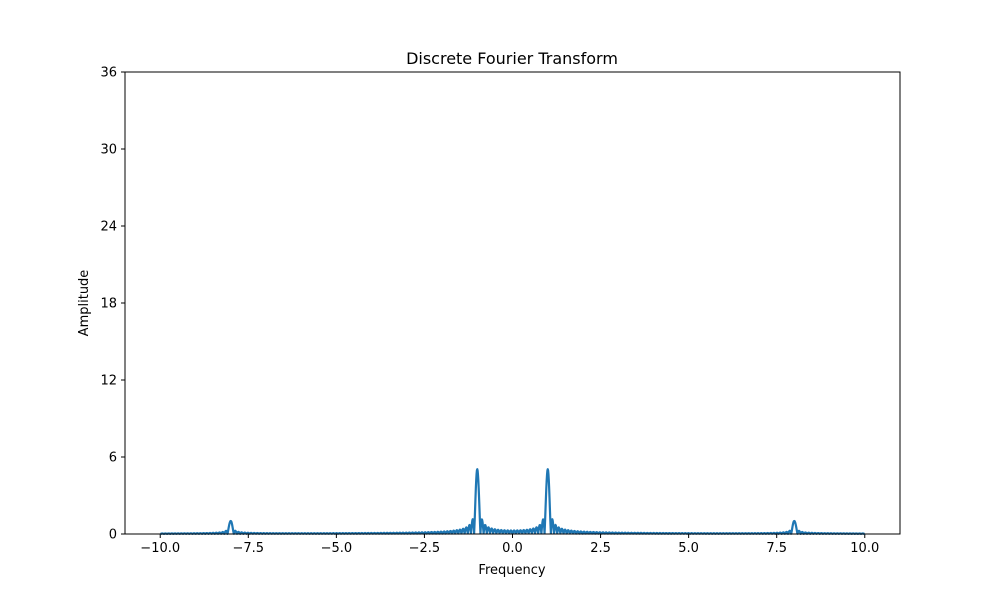 Image resolution: width=1000 pixels, height=600 pixels. I want to click on y-tick-label: 6, so click(113, 458).